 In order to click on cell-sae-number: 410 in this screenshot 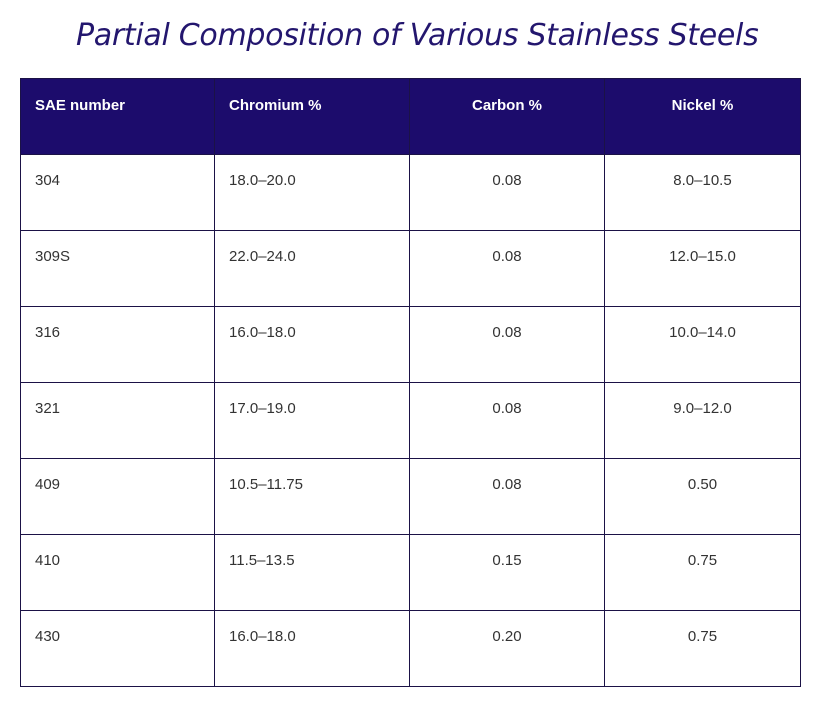, I will do `click(117, 572)`.